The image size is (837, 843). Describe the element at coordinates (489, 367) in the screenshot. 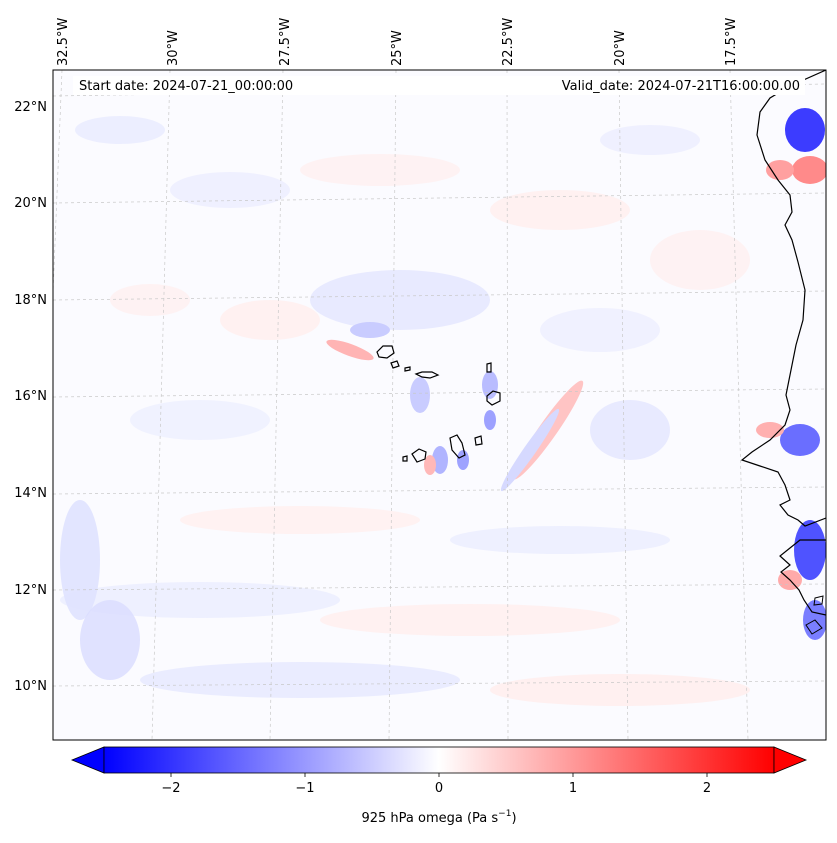

I see `island-sal` at that location.